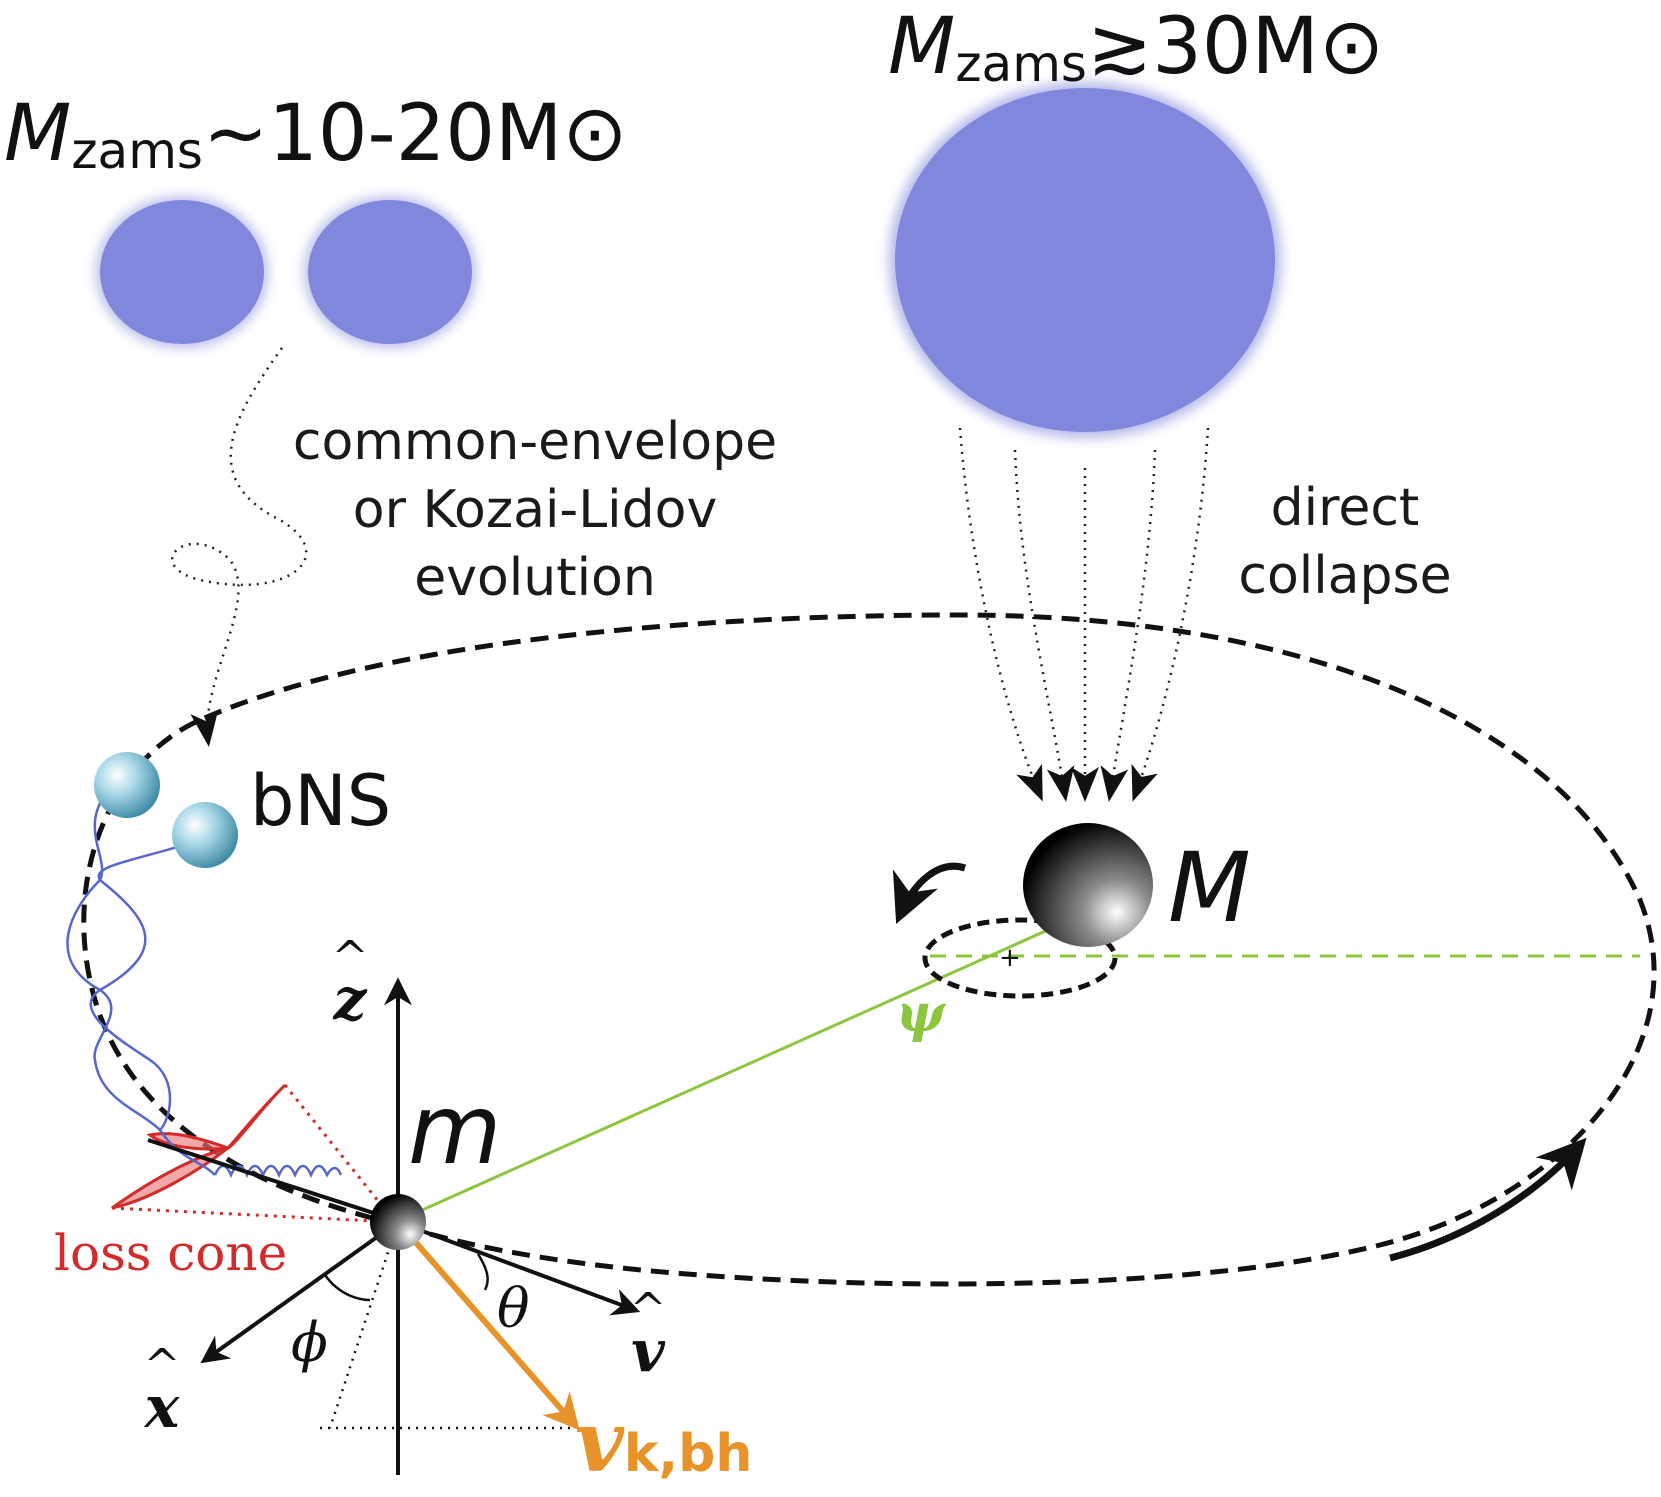  Describe the element at coordinates (1088, 885) in the screenshot. I see `big-black-hole` at that location.